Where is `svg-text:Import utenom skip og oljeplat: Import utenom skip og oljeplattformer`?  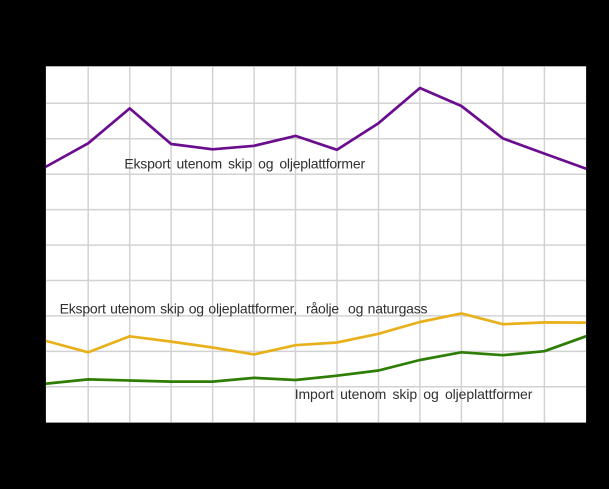
svg-text:Import utenom skip og oljeplat: Import utenom skip og oljeplattformer is located at coordinates (414, 394).